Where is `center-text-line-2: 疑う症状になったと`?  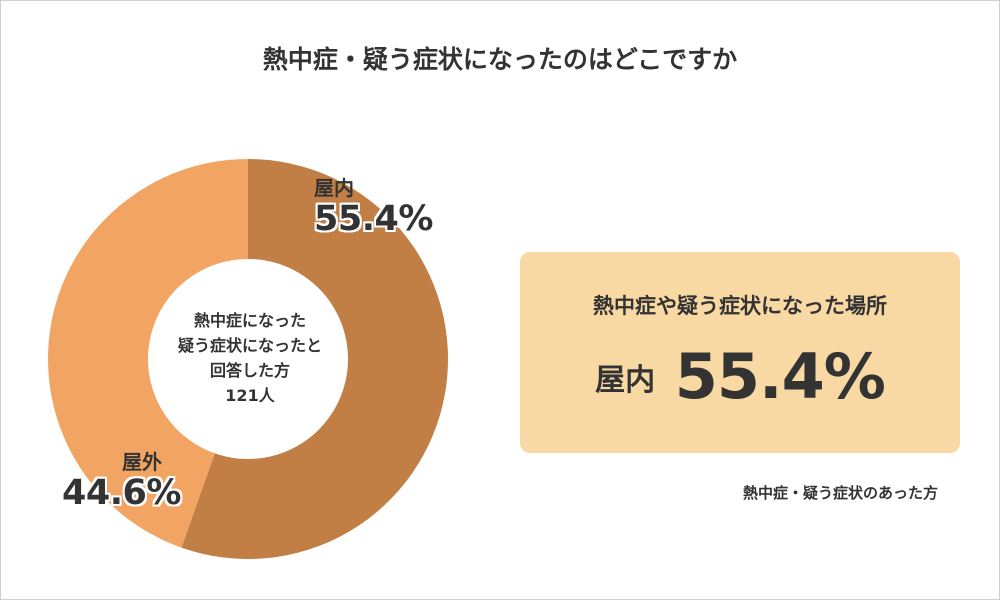 center-text-line-2: 疑う症状になったと is located at coordinates (249, 345).